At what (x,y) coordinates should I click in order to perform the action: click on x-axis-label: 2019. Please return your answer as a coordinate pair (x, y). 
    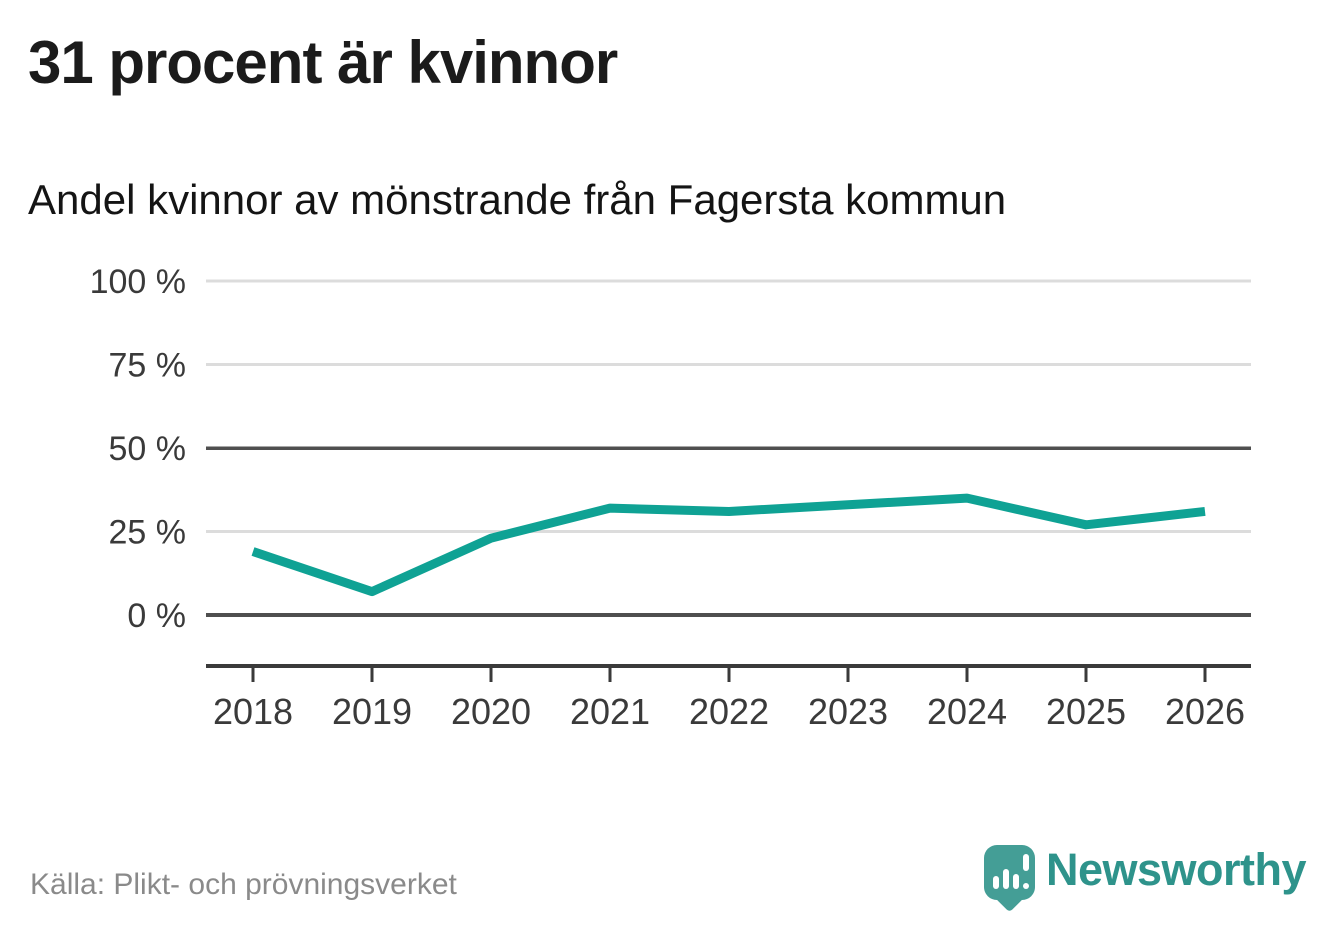
    Looking at the image, I should click on (372, 711).